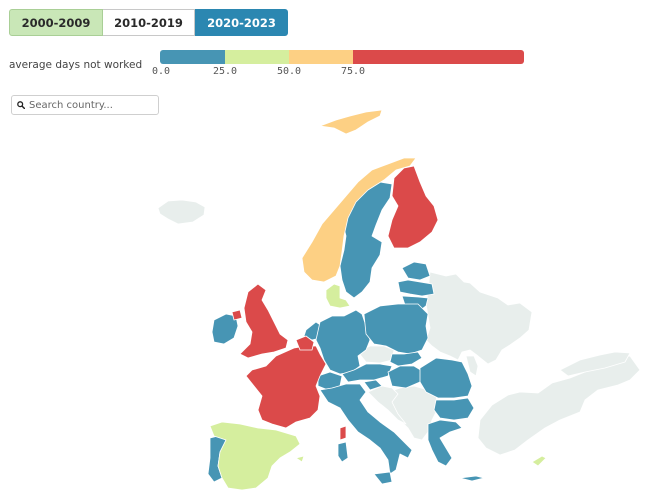 The image size is (655, 504). Describe the element at coordinates (237, 315) in the screenshot. I see `country-northern-ireland` at that location.